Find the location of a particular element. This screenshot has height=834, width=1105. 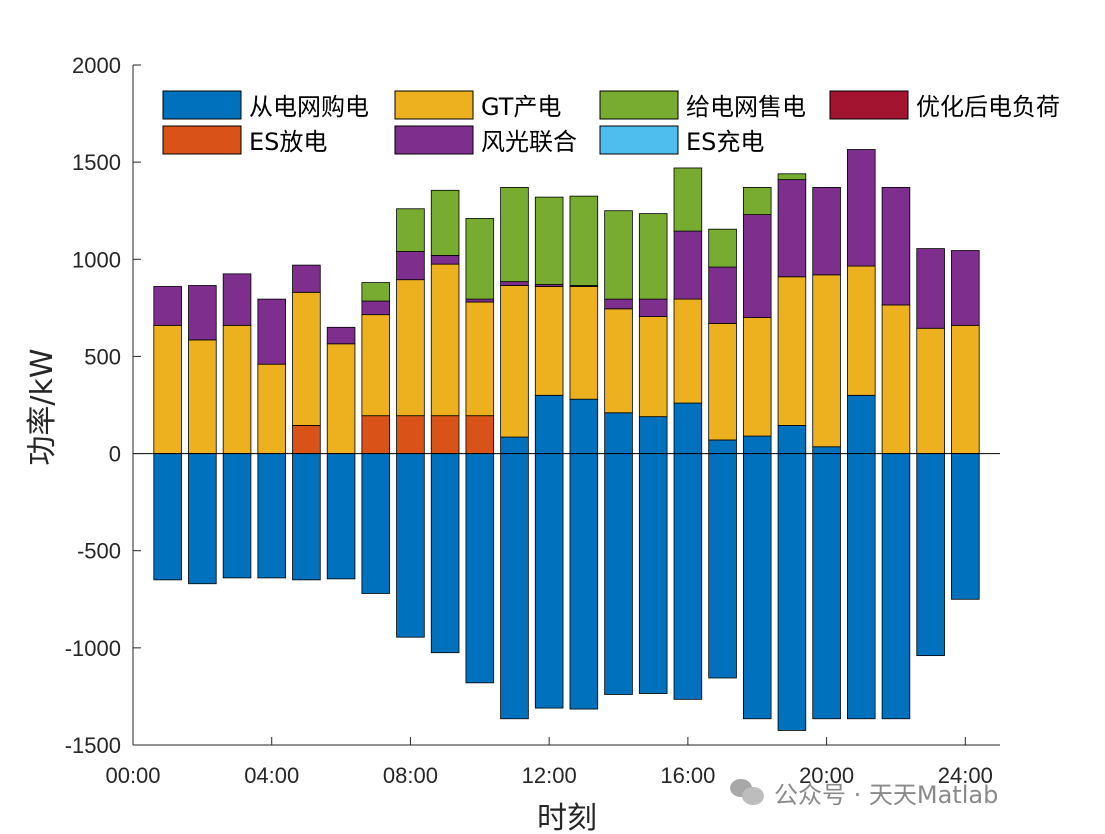

bar-风光联合-8 is located at coordinates (410, 266).